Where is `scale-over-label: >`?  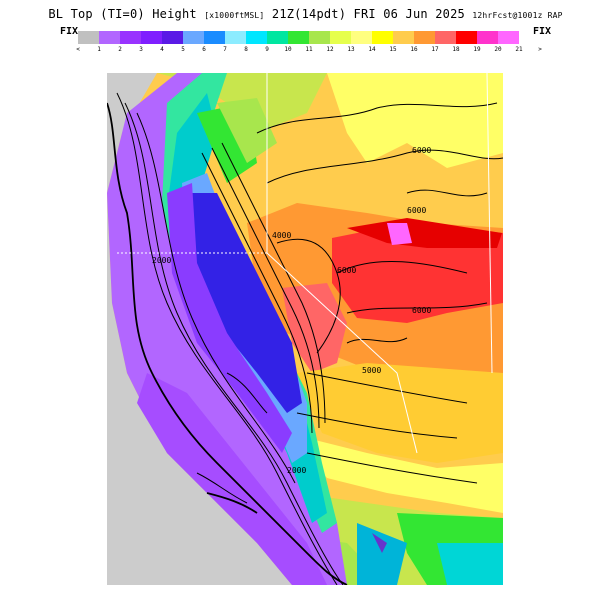
scale-over-label: > is located at coordinates (540, 49).